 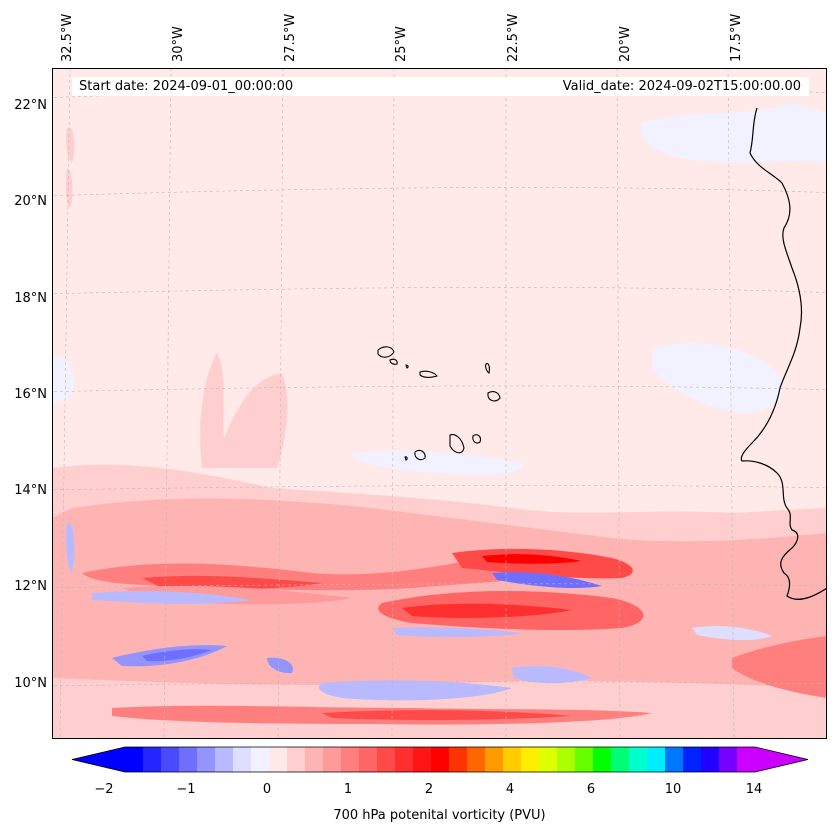 What do you see at coordinates (30, 394) in the screenshot?
I see `lat-label: 16°N` at bounding box center [30, 394].